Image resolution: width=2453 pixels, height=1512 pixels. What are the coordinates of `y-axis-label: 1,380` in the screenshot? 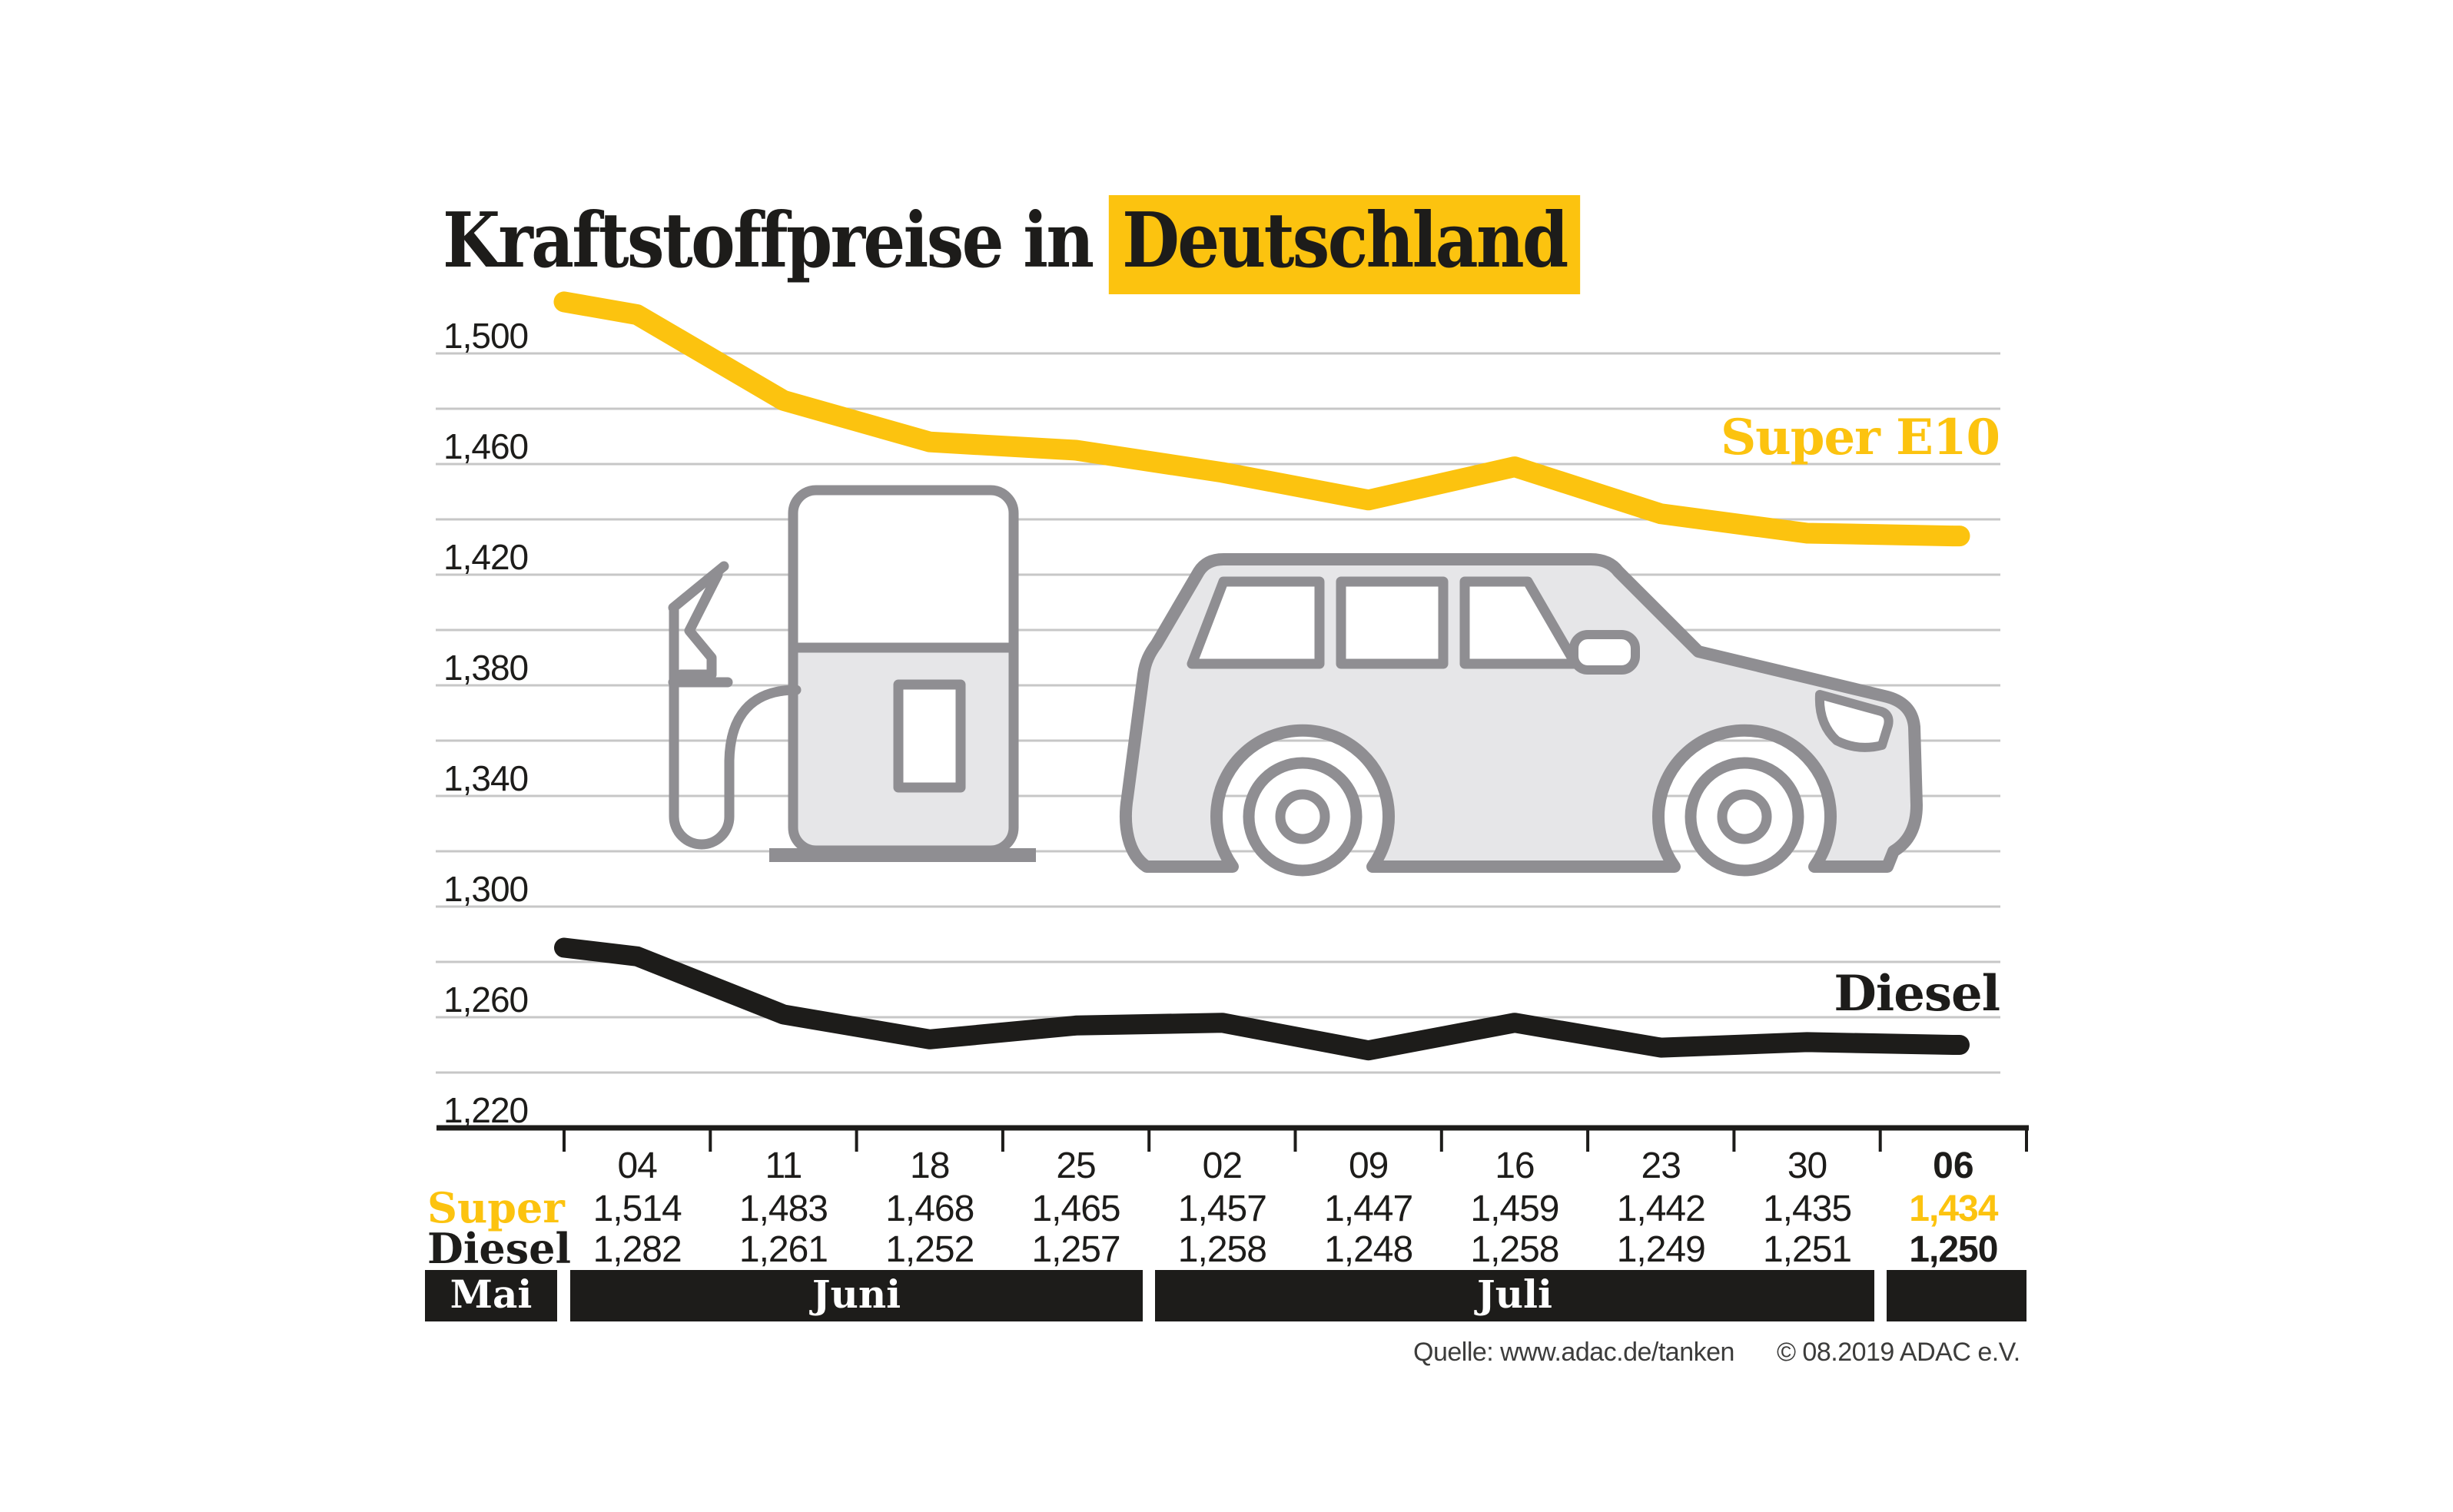 It's located at (486, 668).